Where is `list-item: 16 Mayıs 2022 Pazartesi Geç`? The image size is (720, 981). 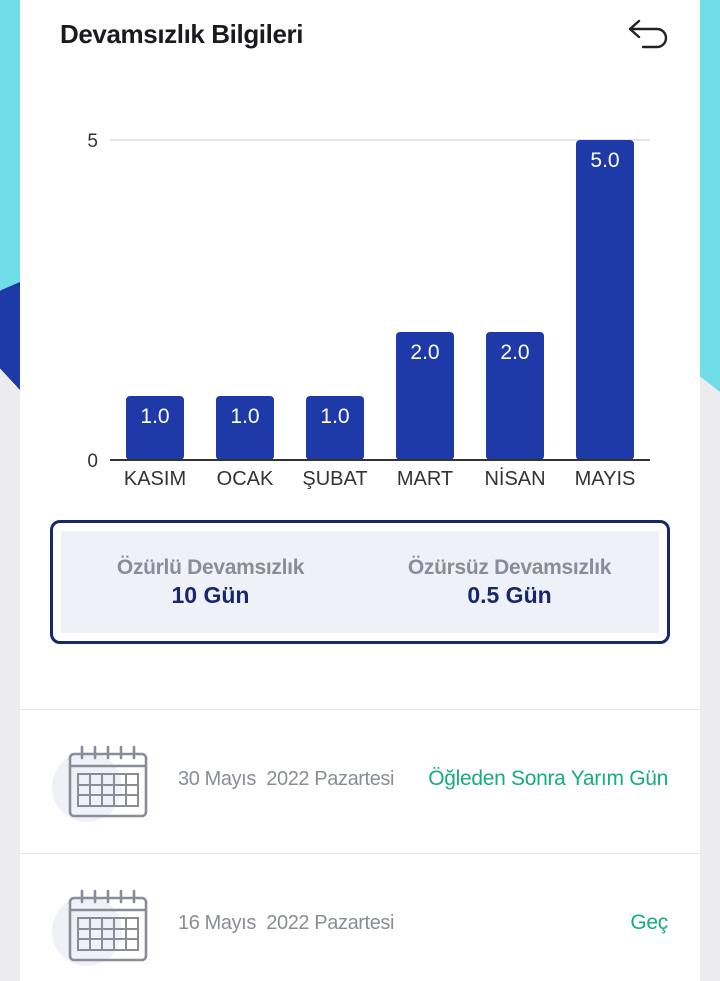
list-item: 16 Mayıs 2022 Pazartesi Geç is located at coordinates (360, 917).